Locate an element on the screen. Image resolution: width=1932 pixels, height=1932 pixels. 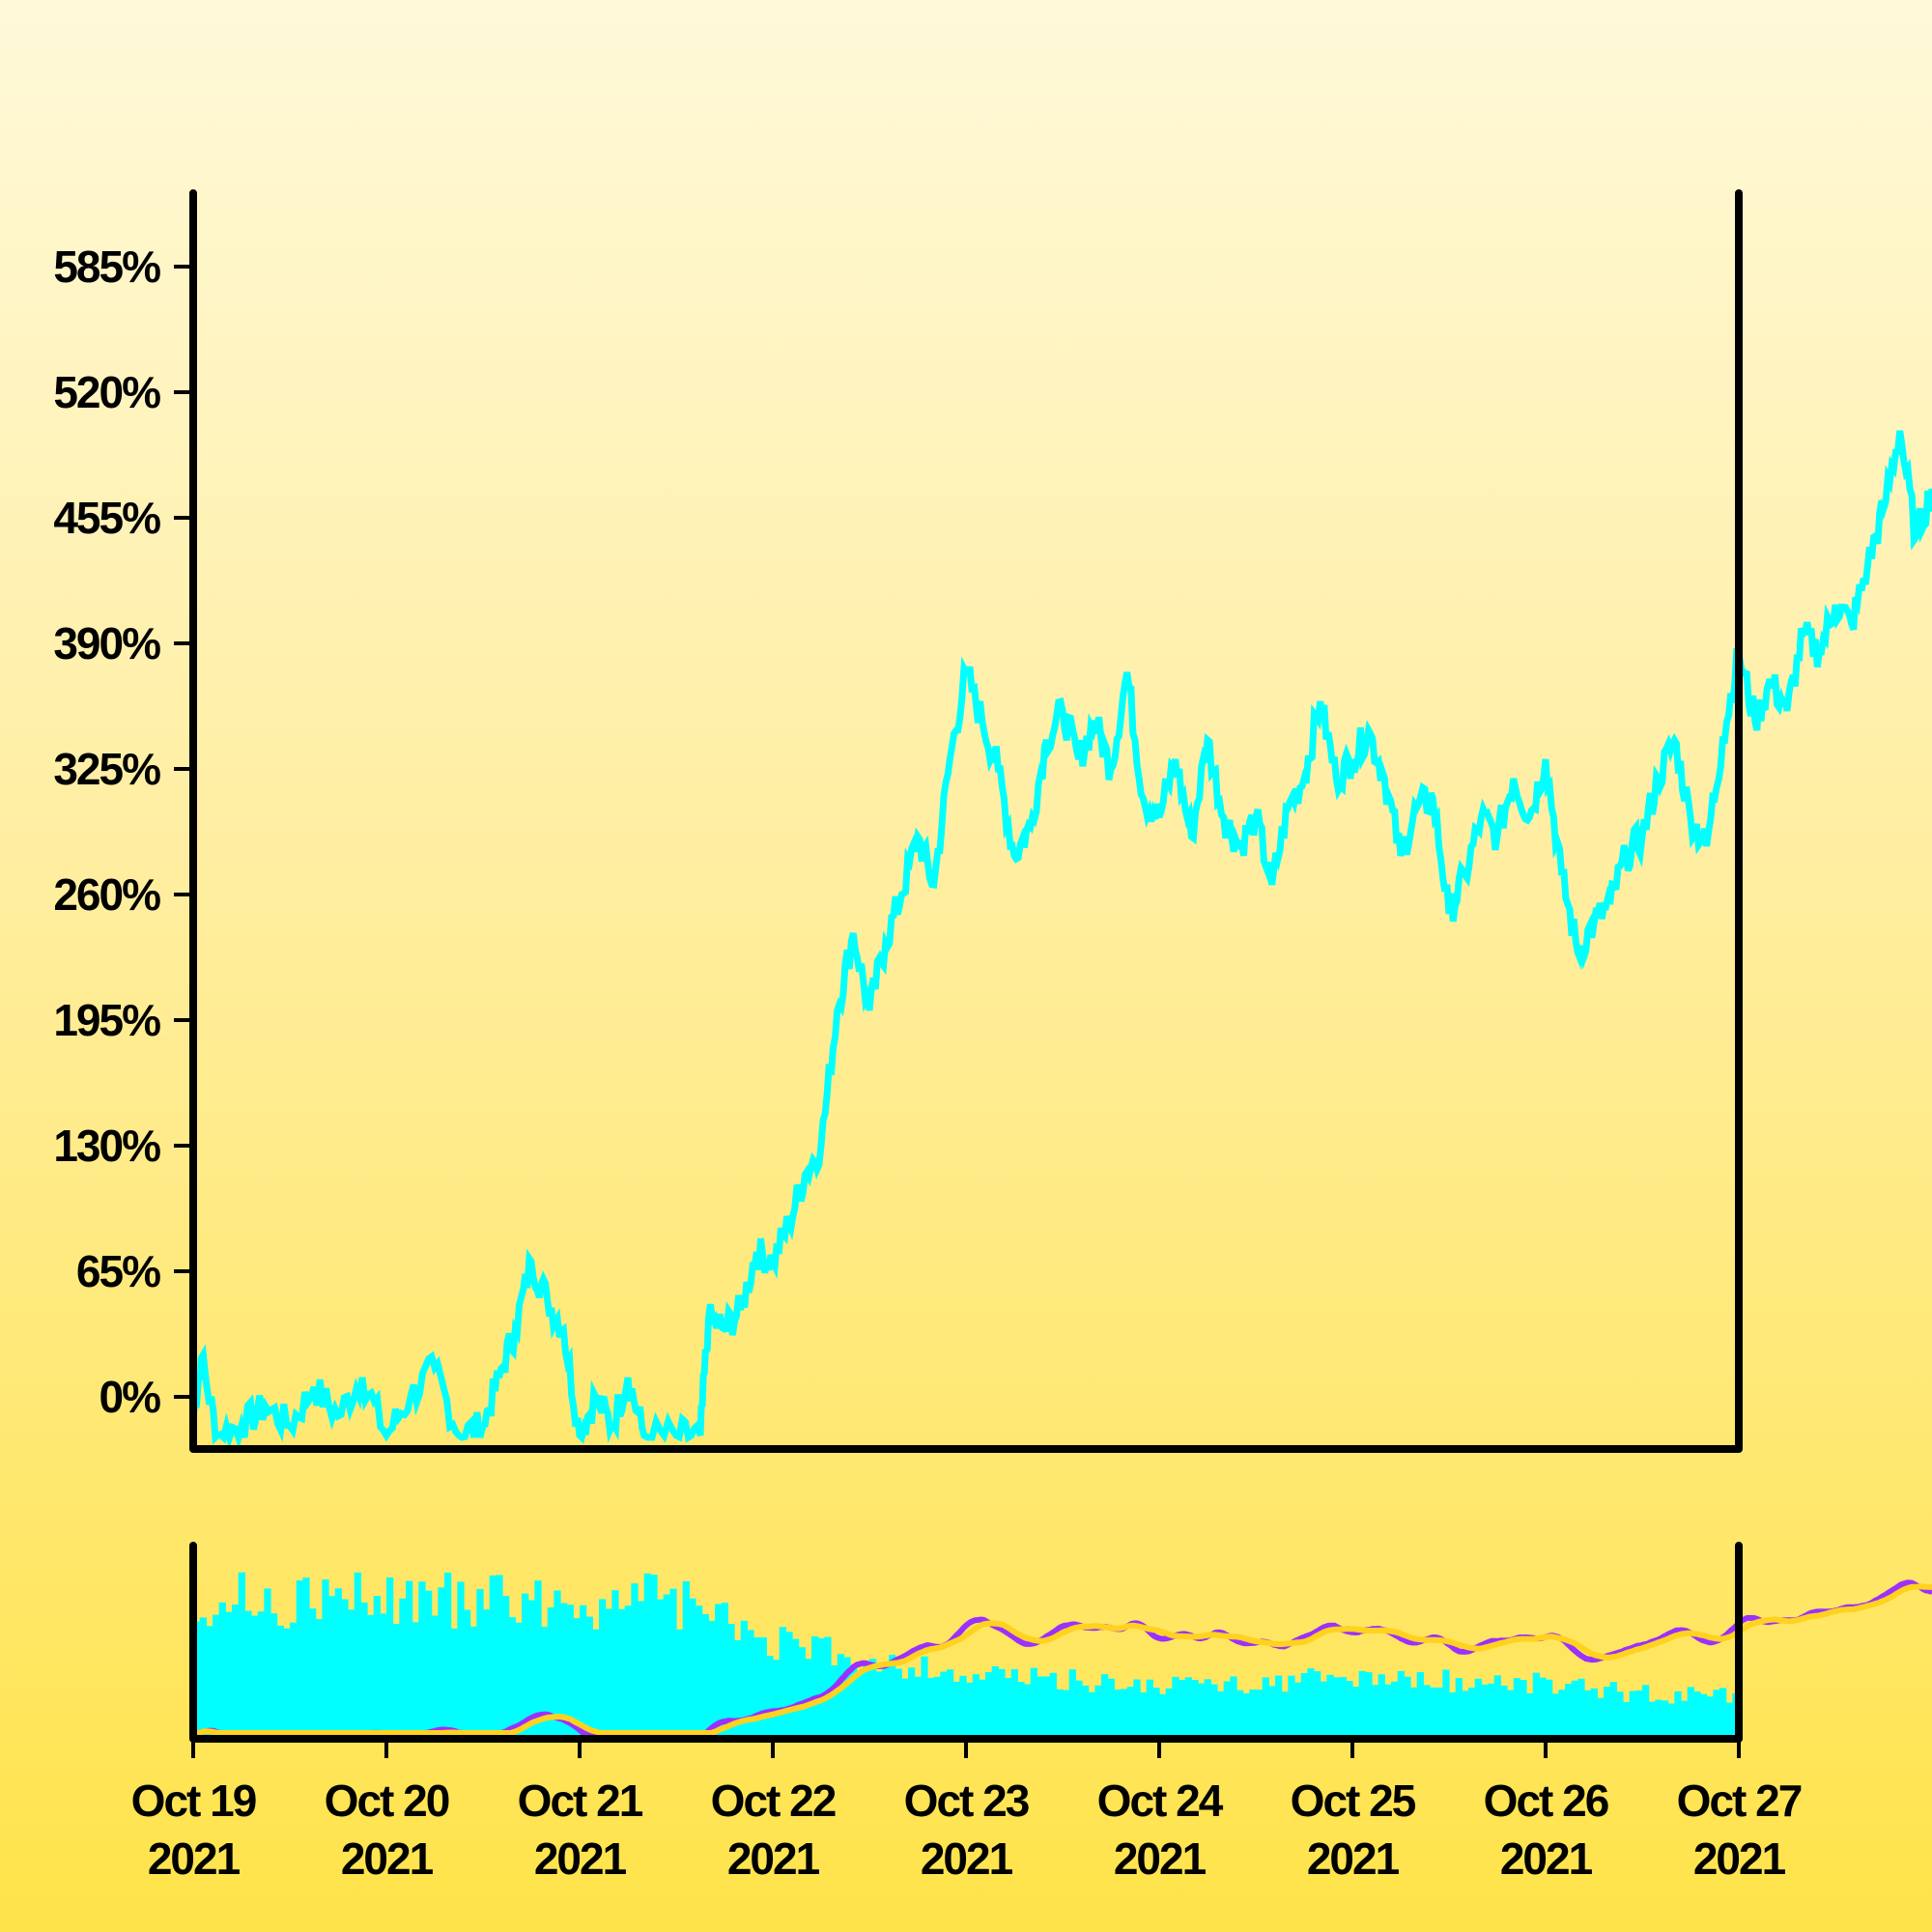
x-tick-label-date: Oct 24 is located at coordinates (1160, 1801).